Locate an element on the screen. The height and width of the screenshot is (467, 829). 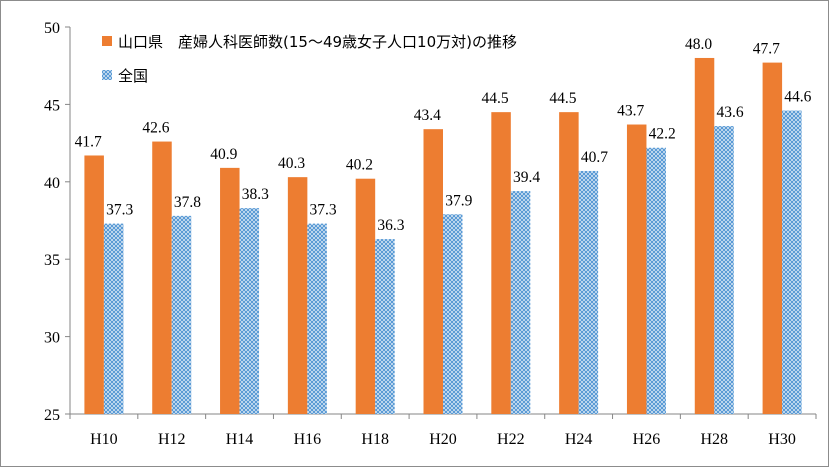
x-tick-label: H20 is located at coordinates (443, 439).